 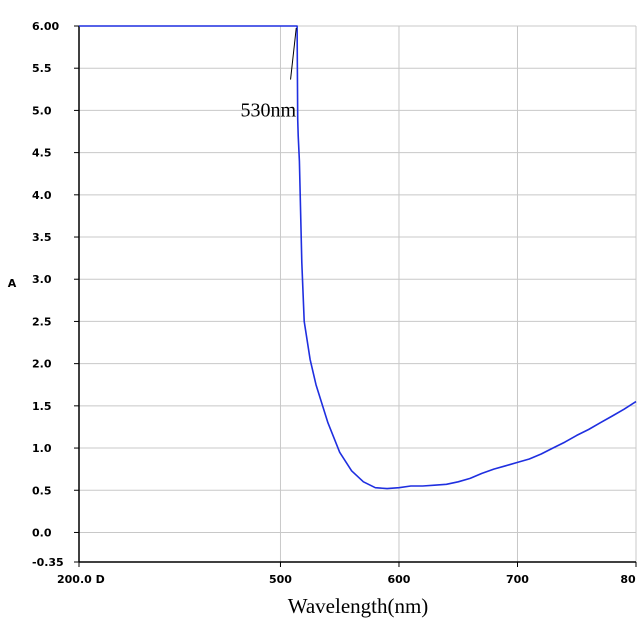 What do you see at coordinates (42, 68) in the screenshot?
I see `y-tick-label: 5.5` at bounding box center [42, 68].